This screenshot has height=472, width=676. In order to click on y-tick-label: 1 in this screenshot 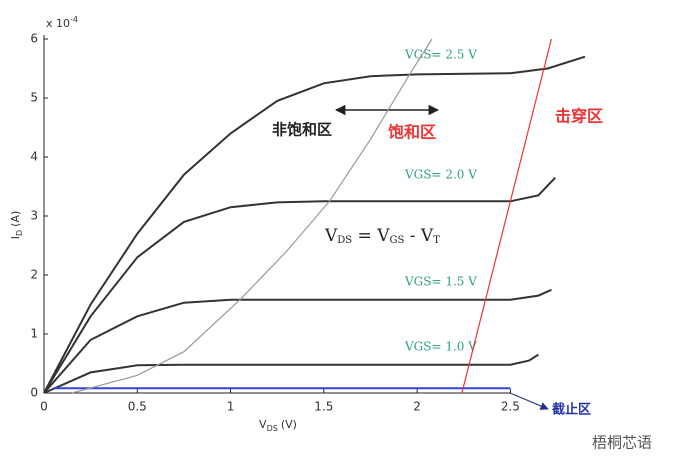, I will do `click(34, 334)`.